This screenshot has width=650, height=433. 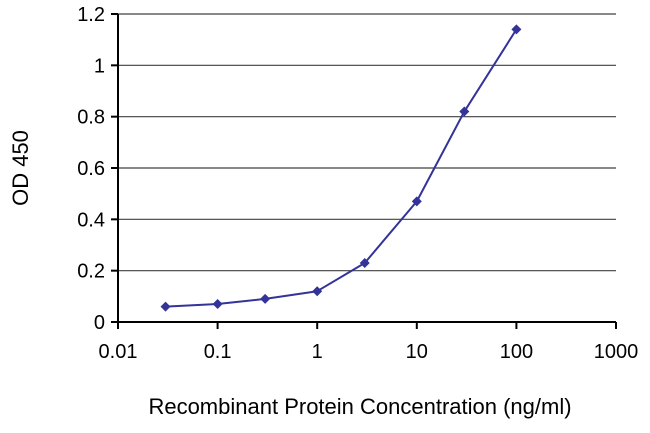 I want to click on x-tick-label: 10, so click(x=417, y=352).